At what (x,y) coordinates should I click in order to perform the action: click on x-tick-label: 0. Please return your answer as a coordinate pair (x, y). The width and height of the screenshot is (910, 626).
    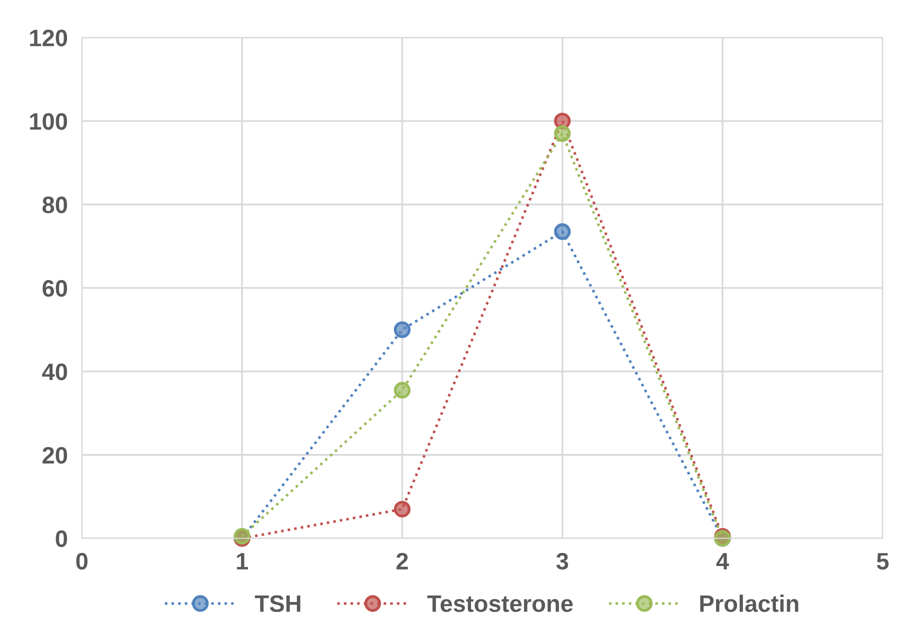
    Looking at the image, I should click on (82, 561).